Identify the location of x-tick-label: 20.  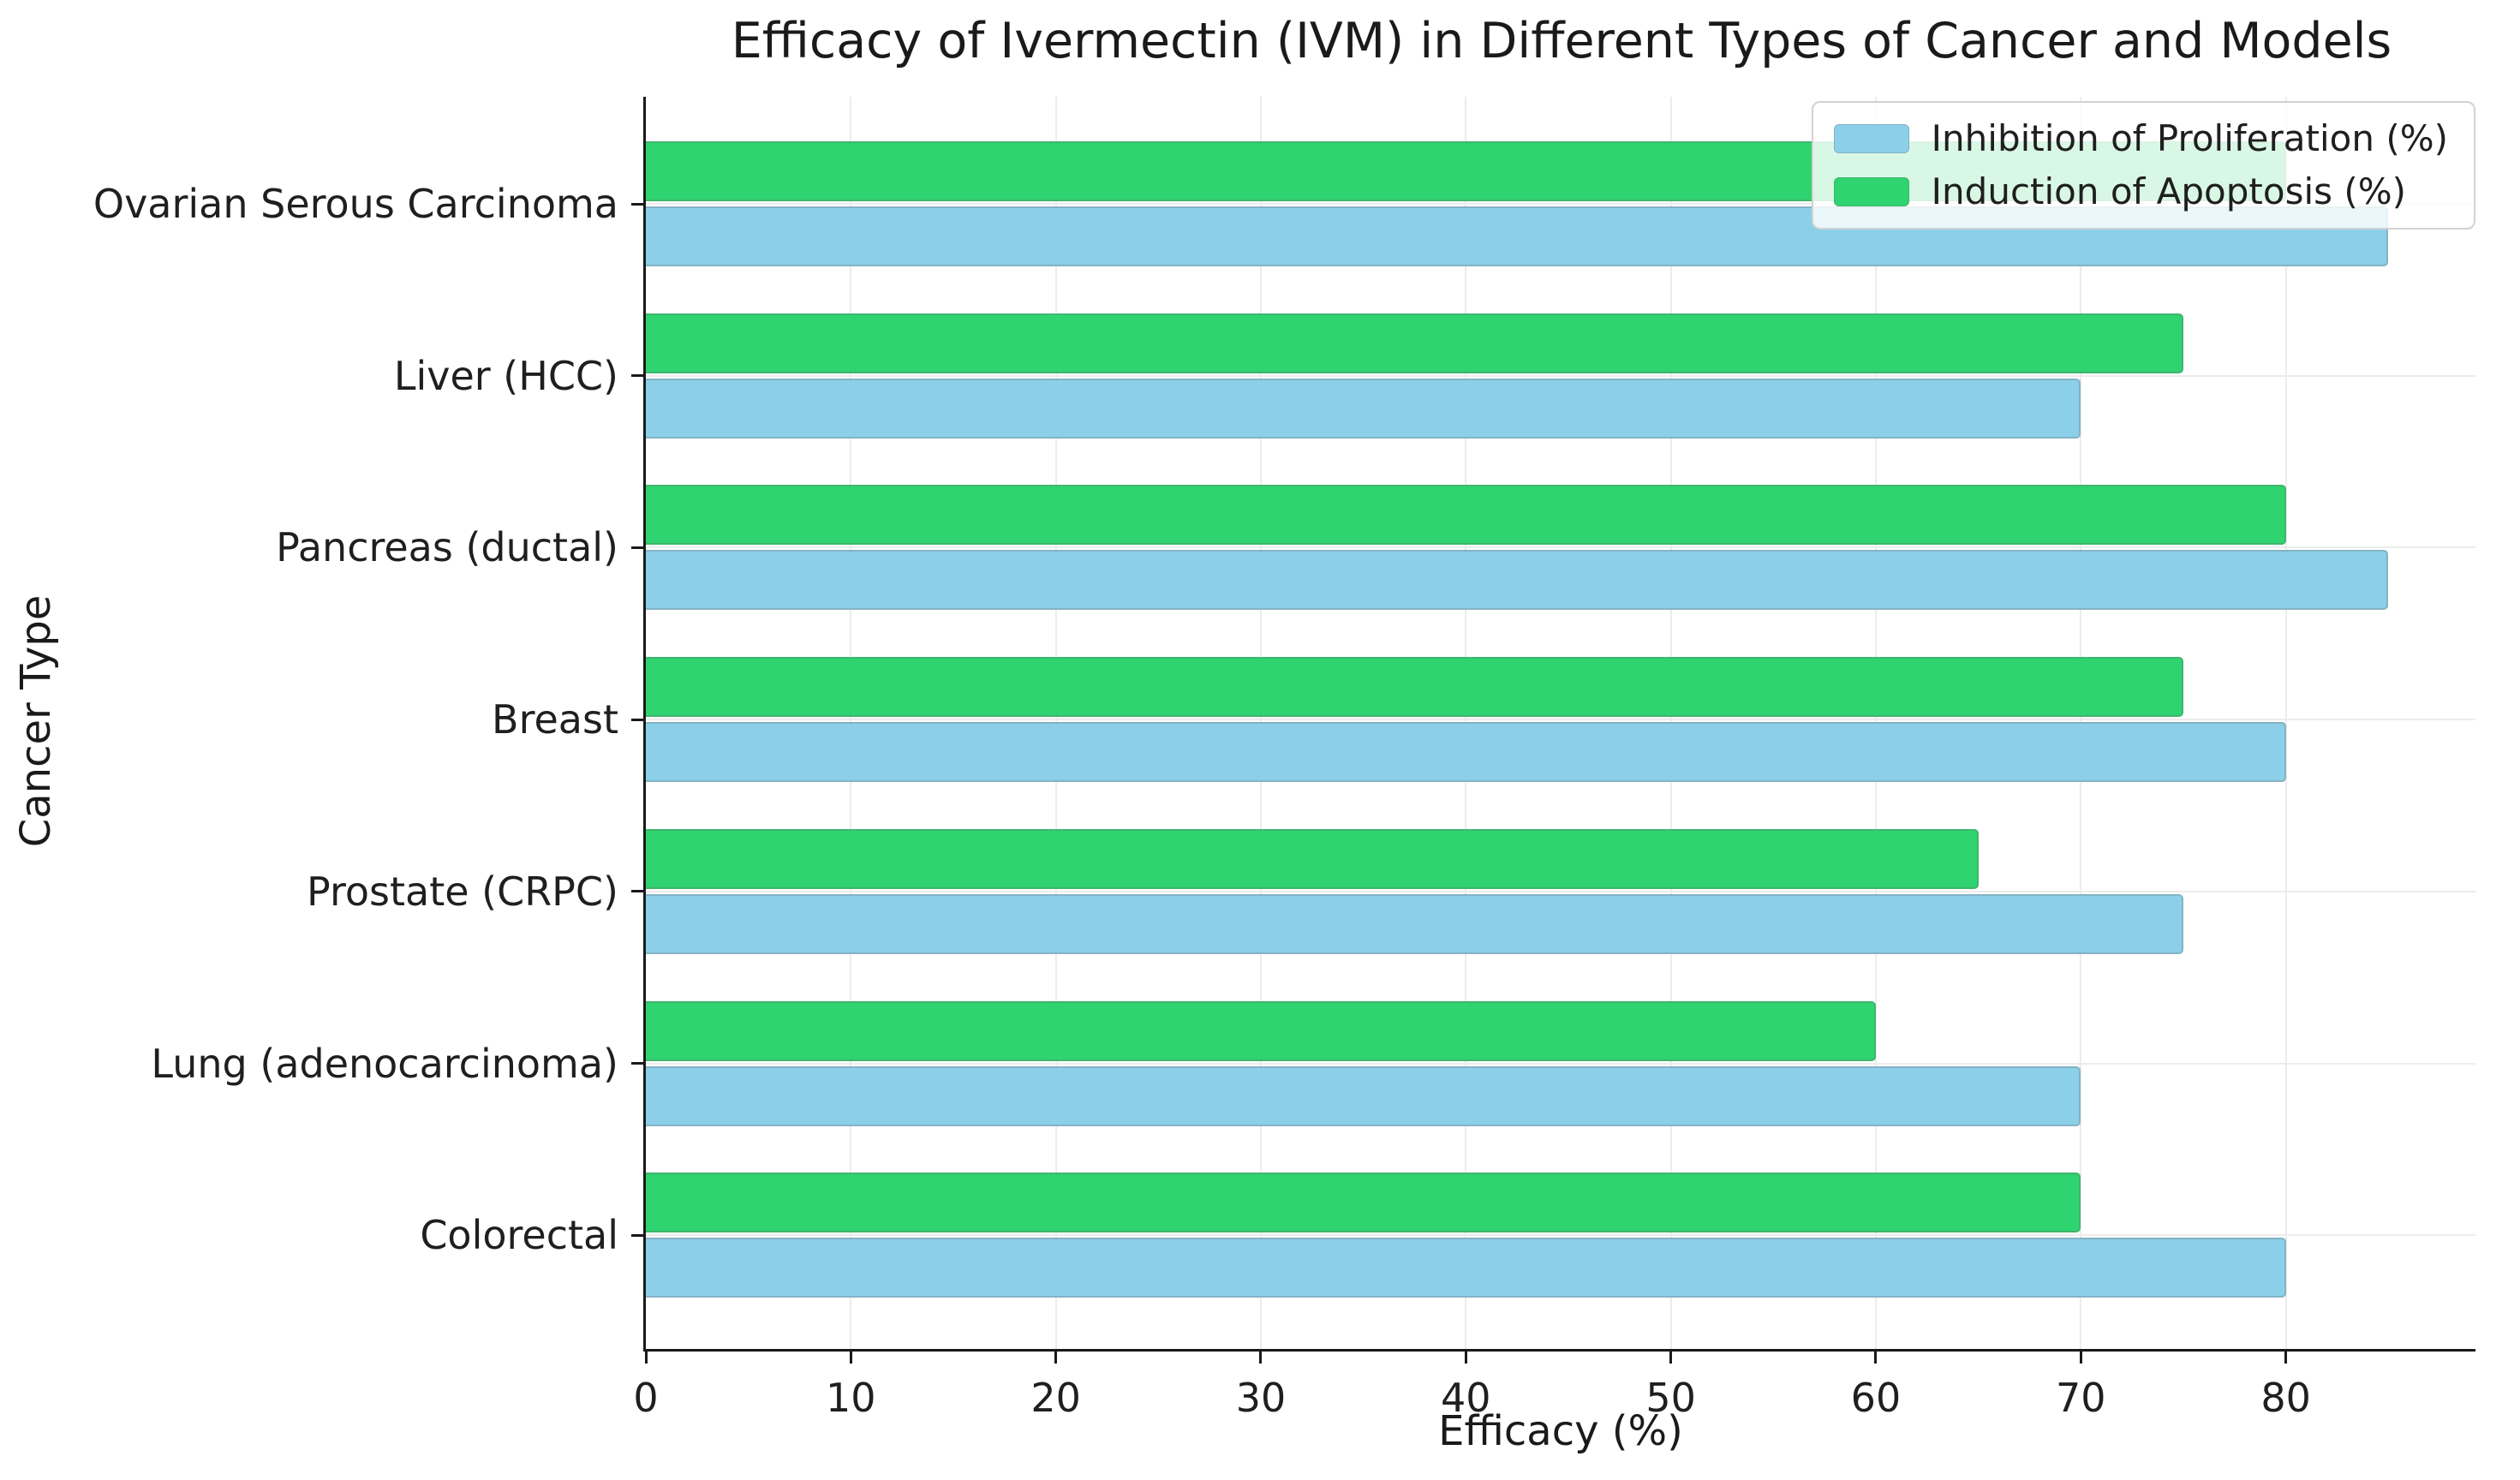
(1056, 1398).